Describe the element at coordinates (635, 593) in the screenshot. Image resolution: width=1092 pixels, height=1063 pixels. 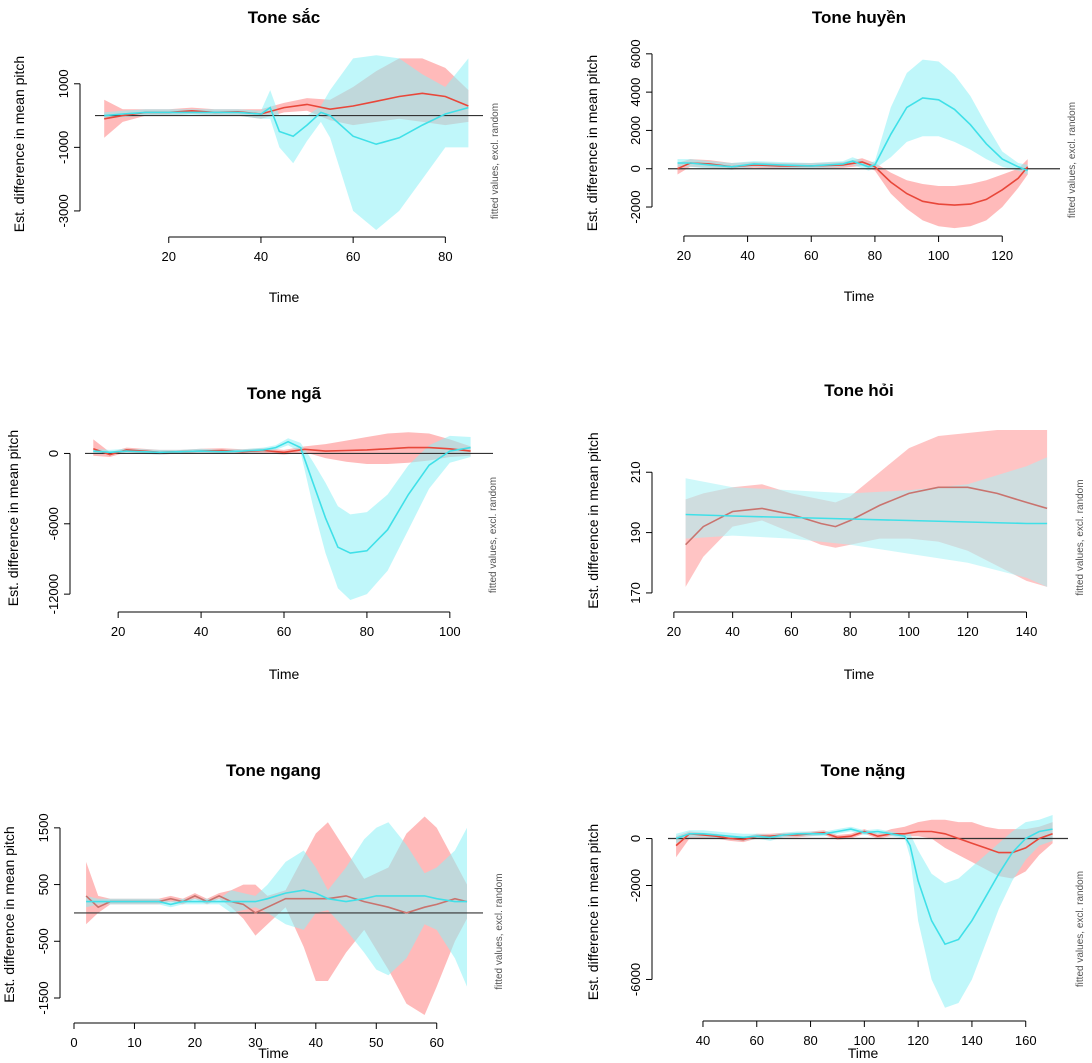
I see `y-tick-label: 170` at that location.